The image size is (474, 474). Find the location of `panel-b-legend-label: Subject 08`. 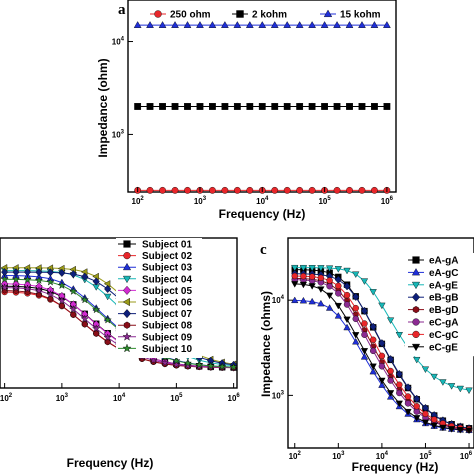

panel-b-legend-label: Subject 08 is located at coordinates (167, 326).